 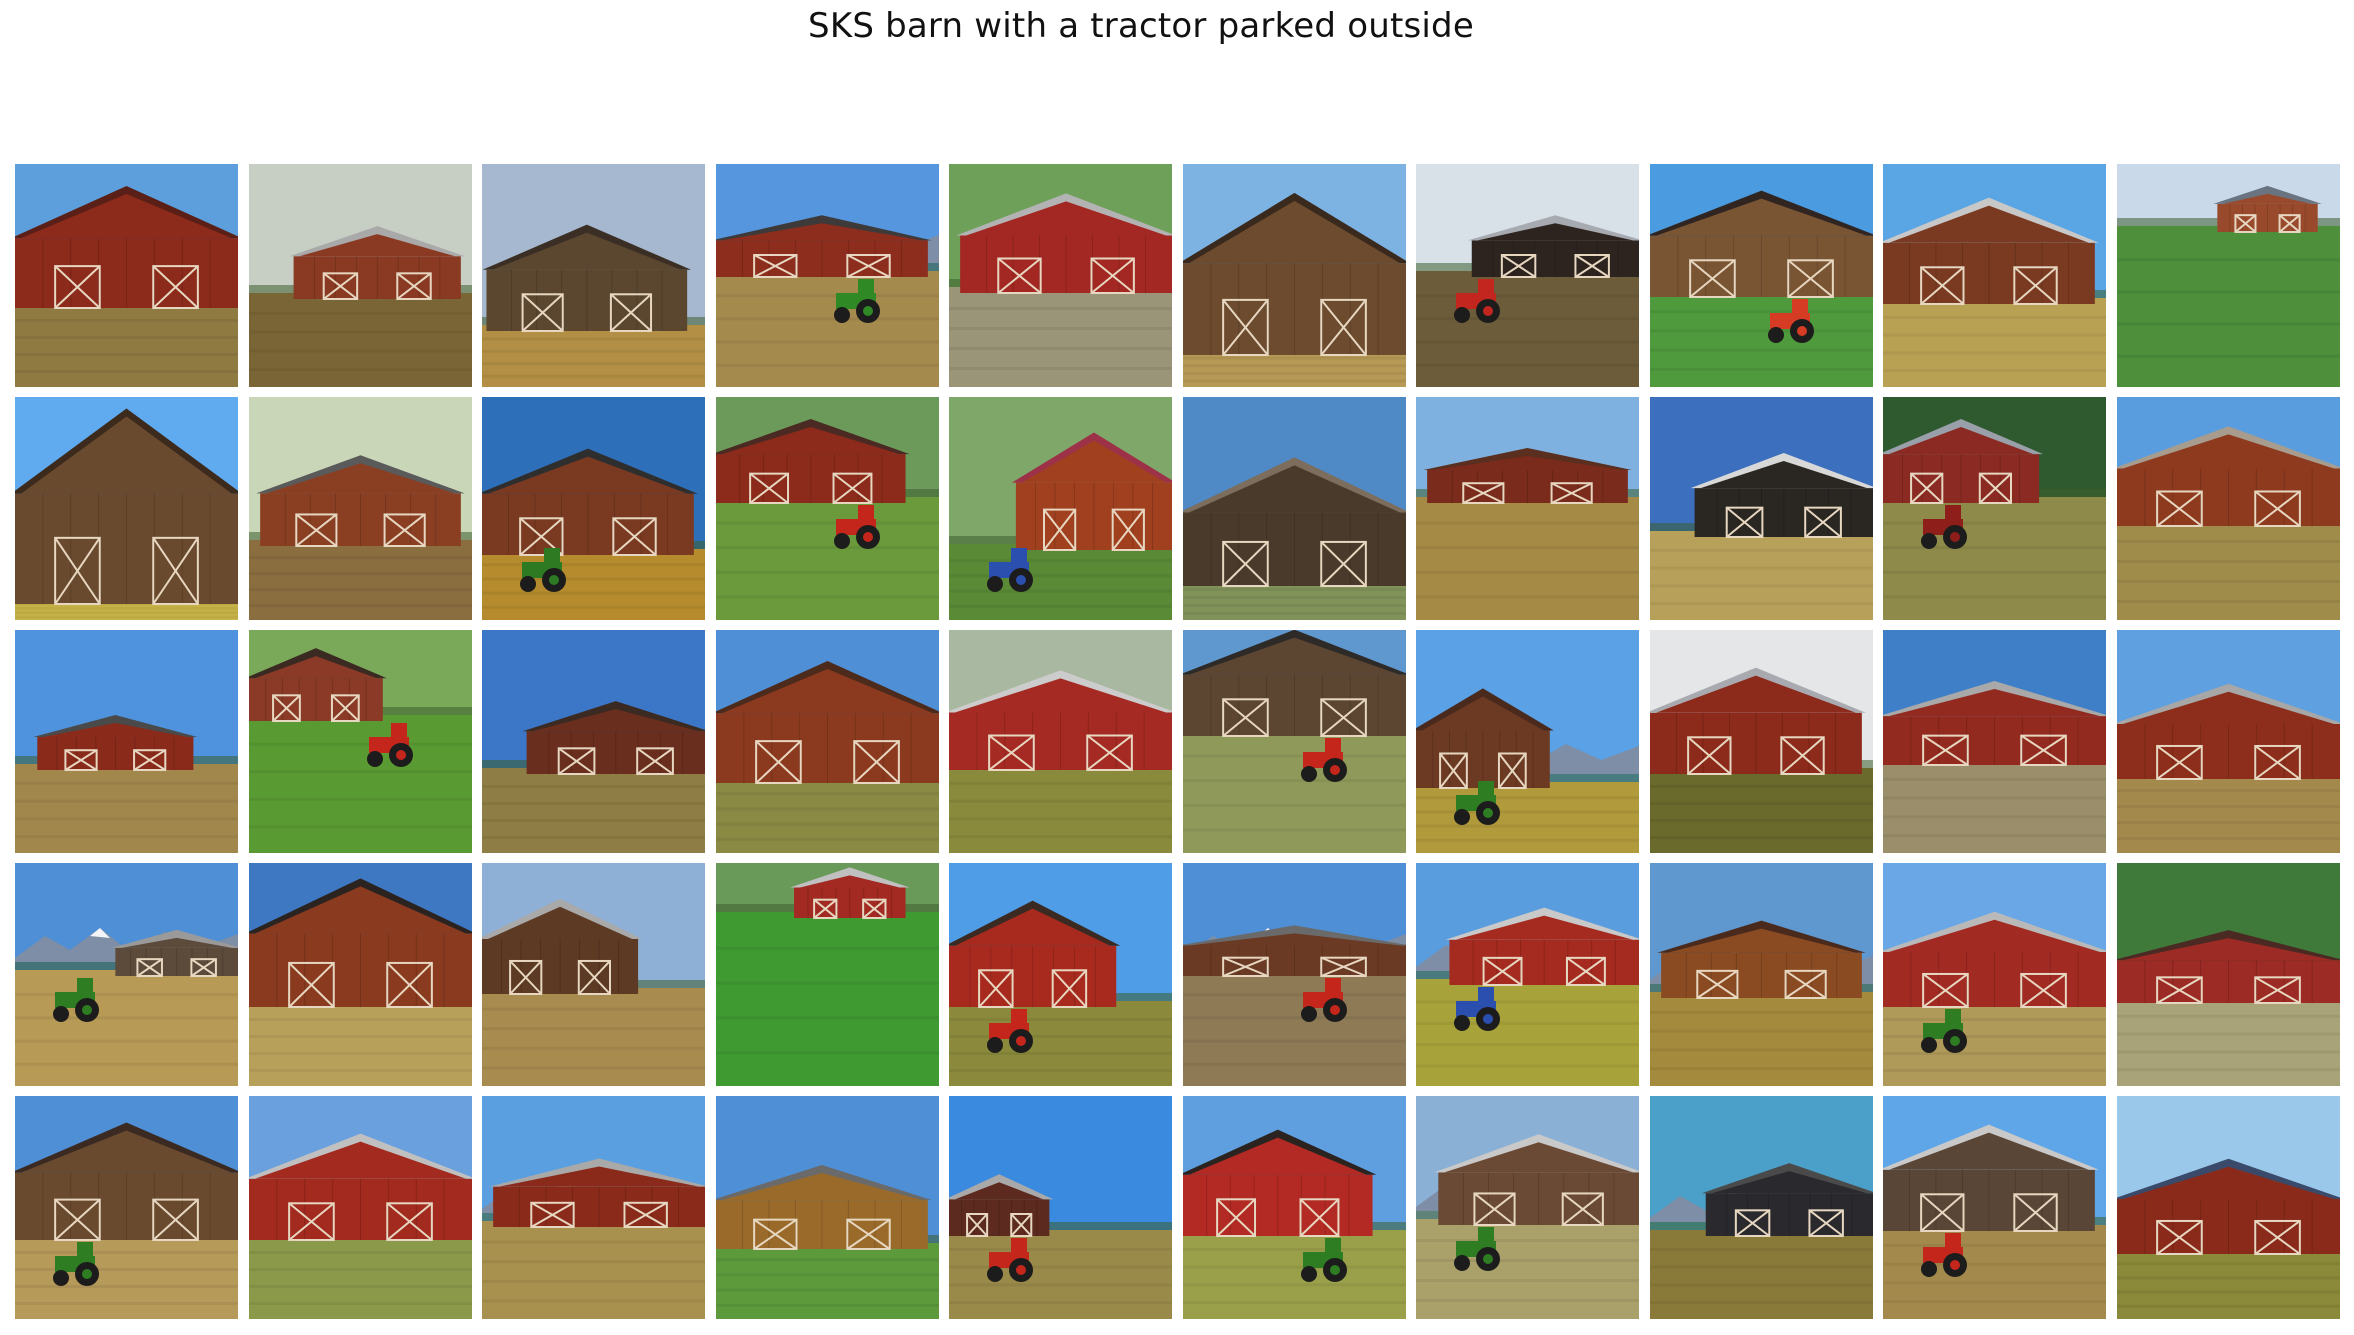 I want to click on figure-title: SKS barn with a tractor parked outside, so click(x=1141, y=26).